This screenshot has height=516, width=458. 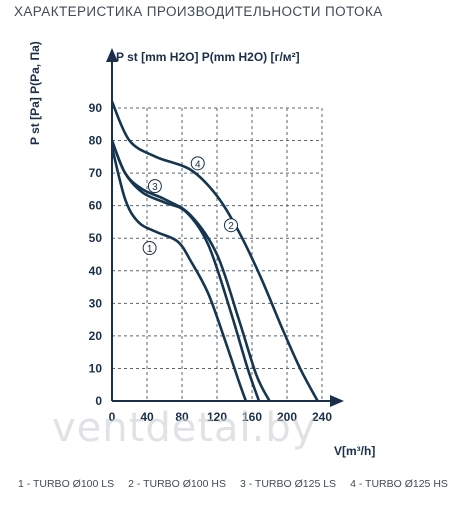 What do you see at coordinates (177, 484) in the screenshot?
I see `legend-item-2: 2 - TURBO Ø100 HS` at bounding box center [177, 484].